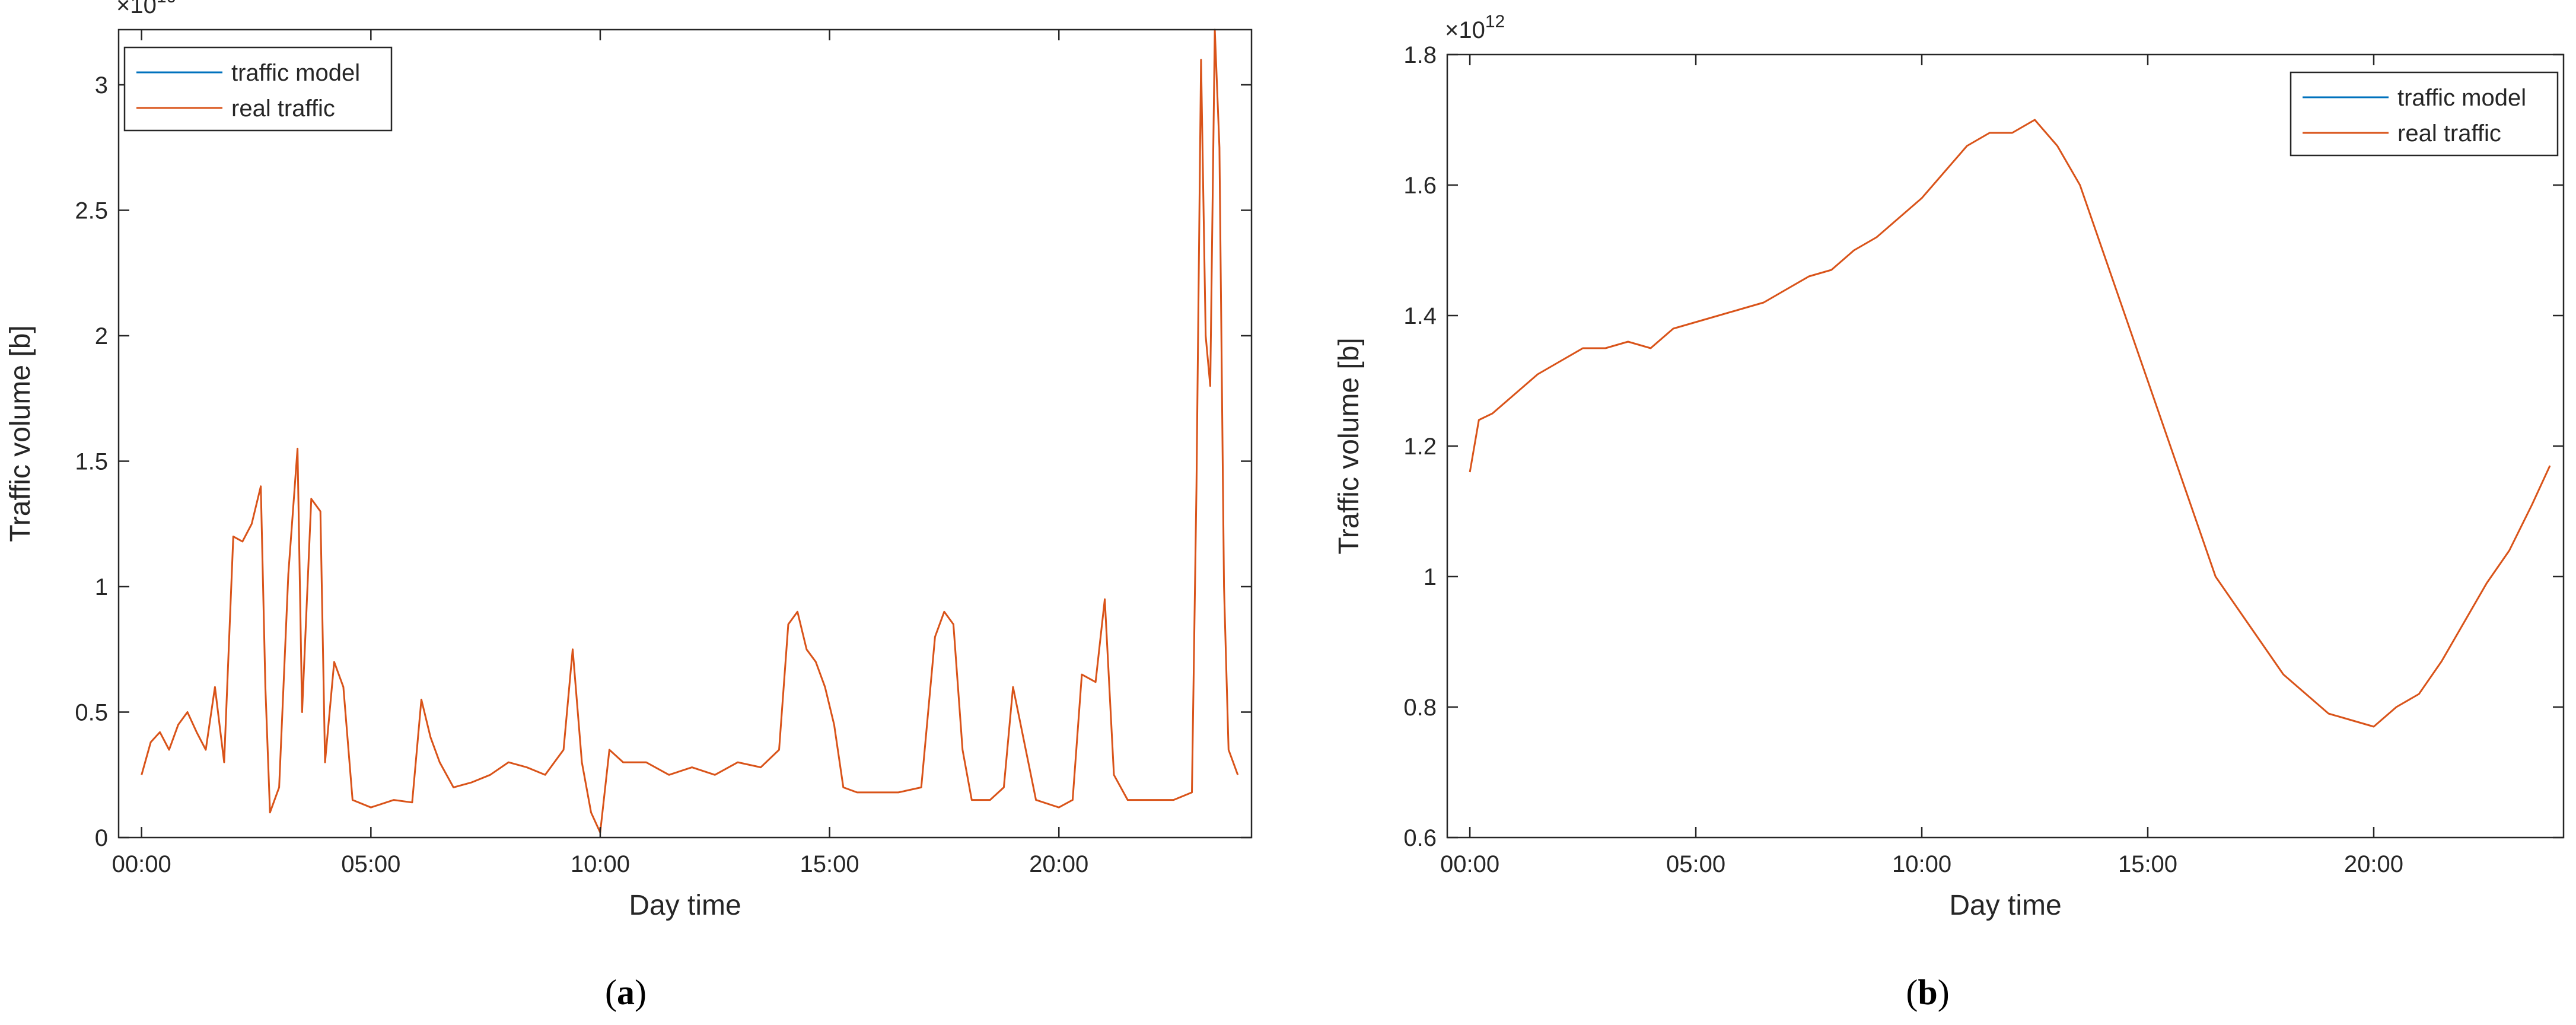 The width and height of the screenshot is (2576, 1025). What do you see at coordinates (1927, 992) in the screenshot?
I see `subfigure-caption: (b)` at bounding box center [1927, 992].